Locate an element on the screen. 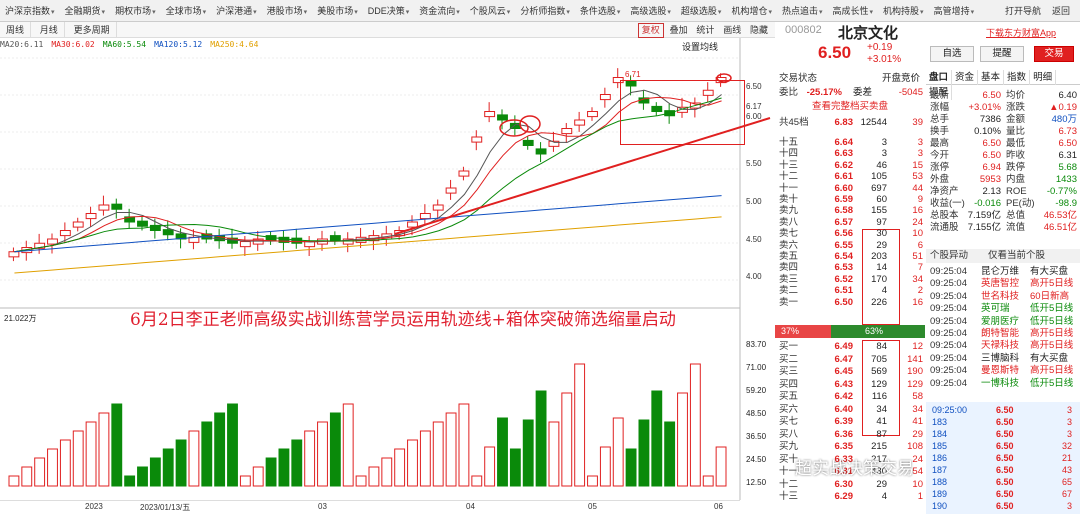  stat-row: 涨停 6.94 跌停 5.68 is located at coordinates (1003, 168).